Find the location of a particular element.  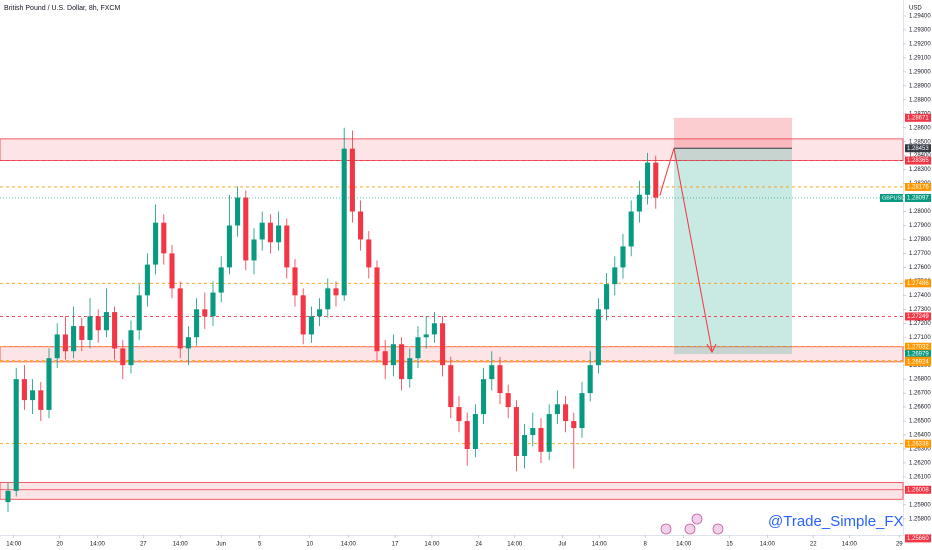

y-tick-label: 1.28000 is located at coordinates (920, 212).